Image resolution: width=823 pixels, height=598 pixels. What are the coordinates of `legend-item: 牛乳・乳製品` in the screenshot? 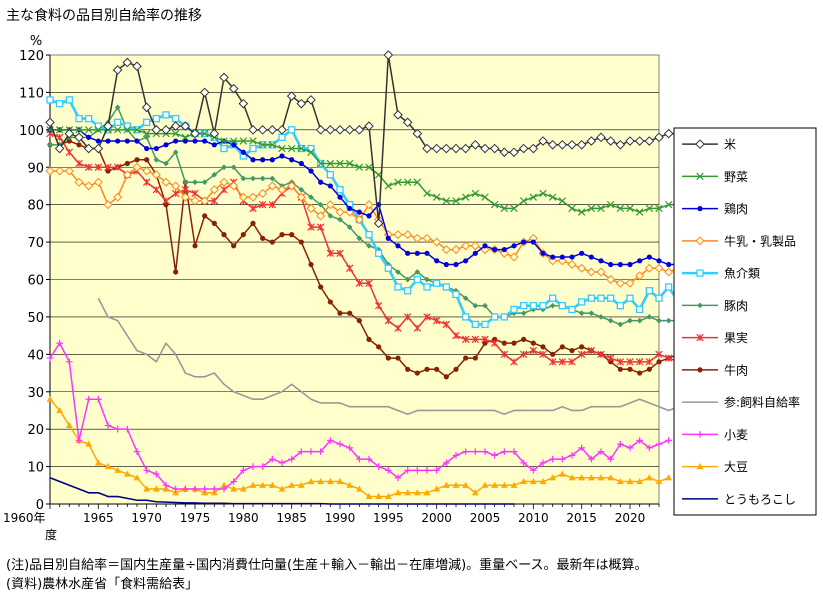 It's located at (739, 240).